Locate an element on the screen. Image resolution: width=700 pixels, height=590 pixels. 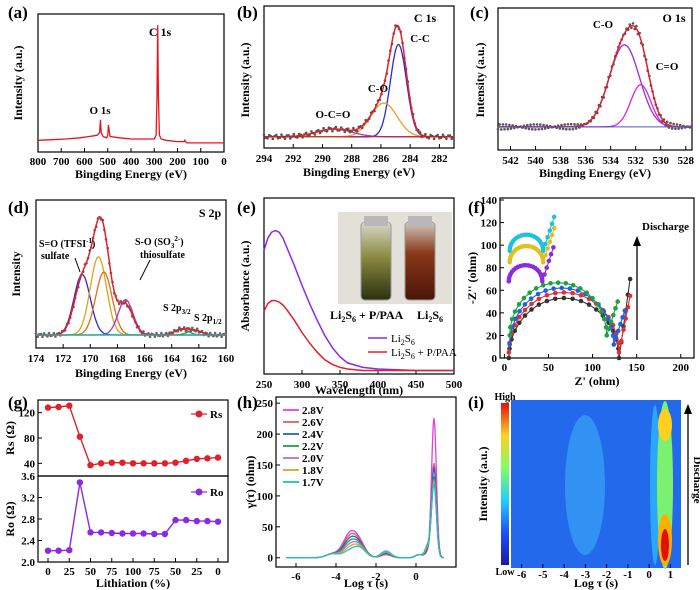
b-xtick-label-1: 292 is located at coordinates (293, 159).